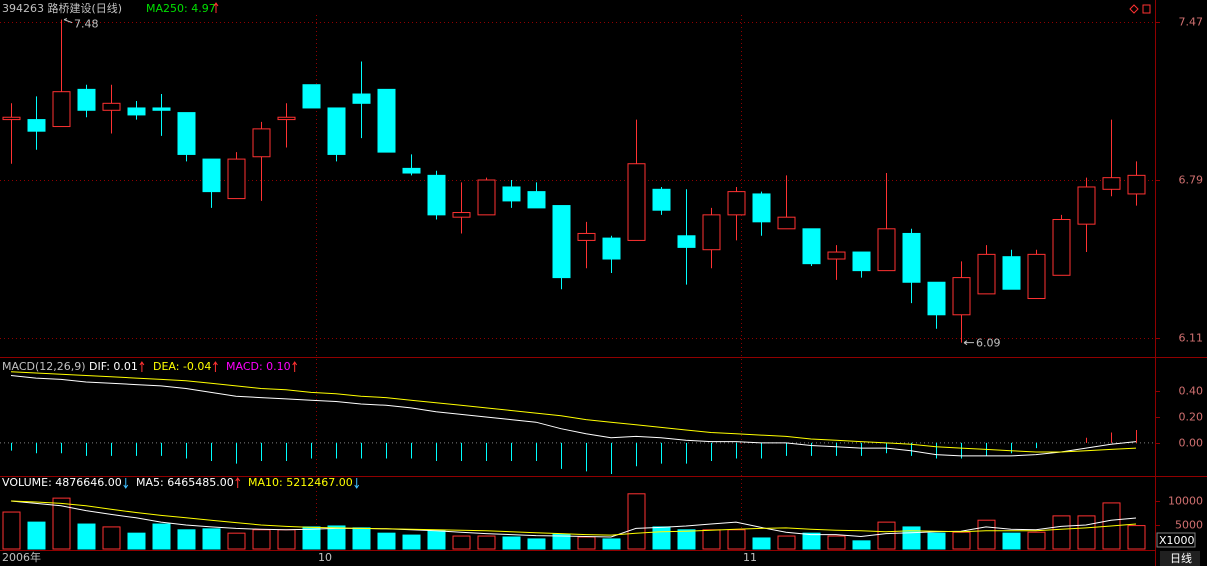 This screenshot has height=566, width=1207. What do you see at coordinates (1185, 501) in the screenshot?
I see `y-tick-label: 10000` at bounding box center [1185, 501].